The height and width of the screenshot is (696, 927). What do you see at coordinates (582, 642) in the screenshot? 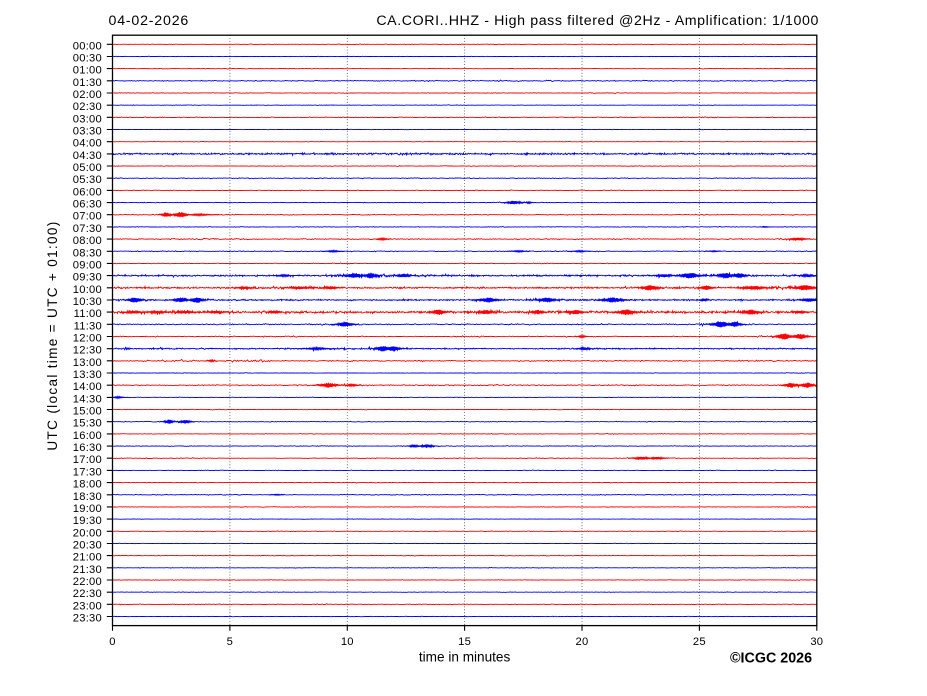
I see `svg-text: 20` at bounding box center [582, 642].